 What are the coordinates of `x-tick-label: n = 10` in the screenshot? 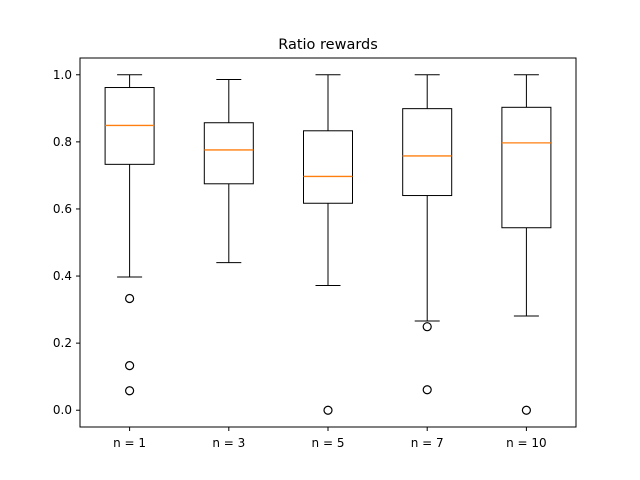 It's located at (526, 443).